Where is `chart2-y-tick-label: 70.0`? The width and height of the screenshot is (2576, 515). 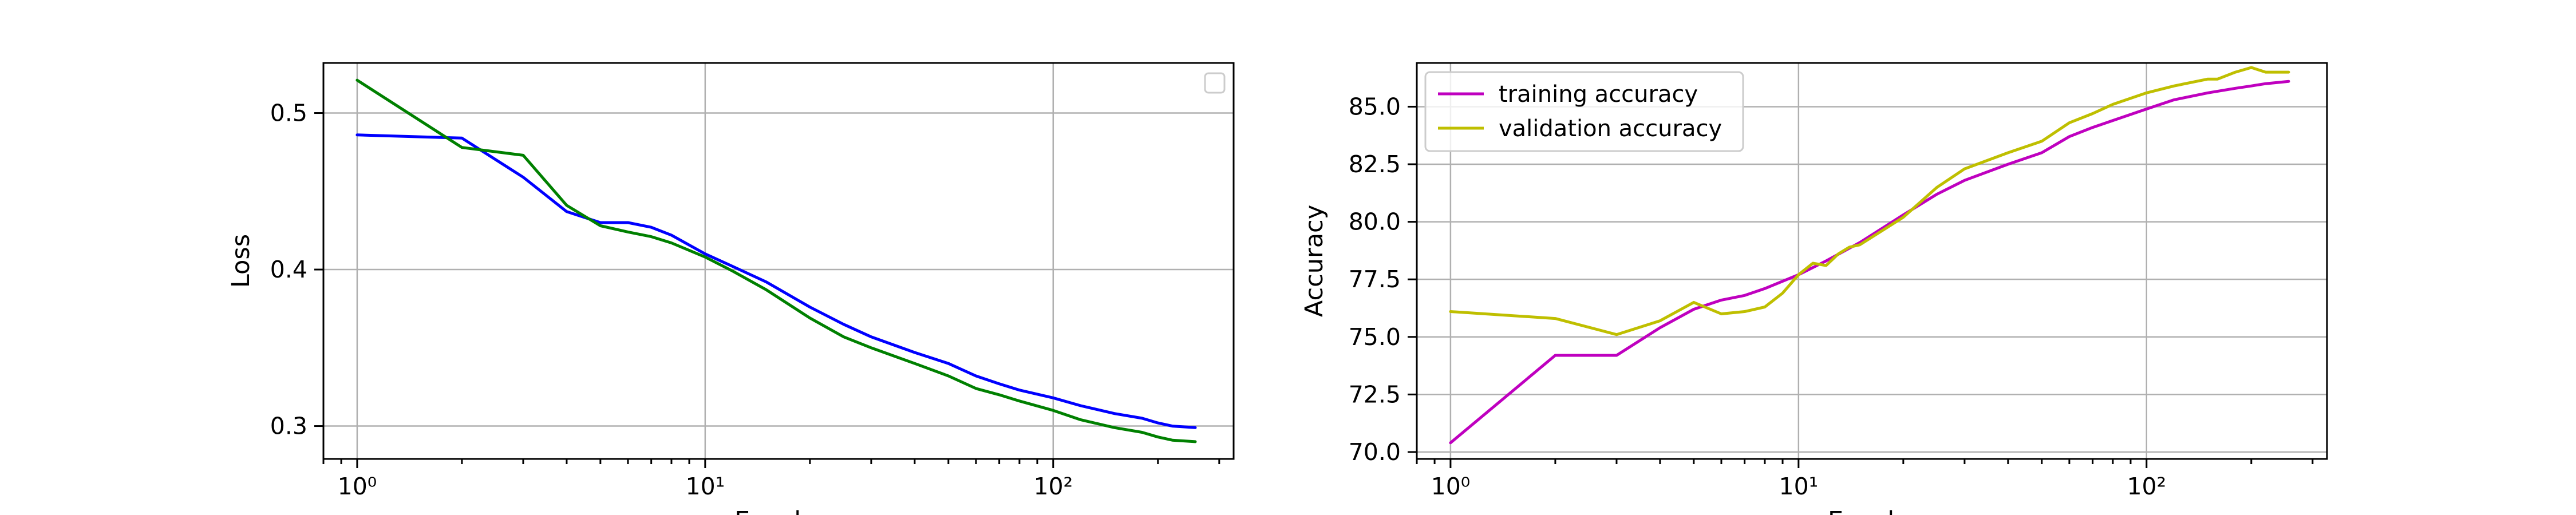
chart2-y-tick-label: 70.0 is located at coordinates (1375, 452).